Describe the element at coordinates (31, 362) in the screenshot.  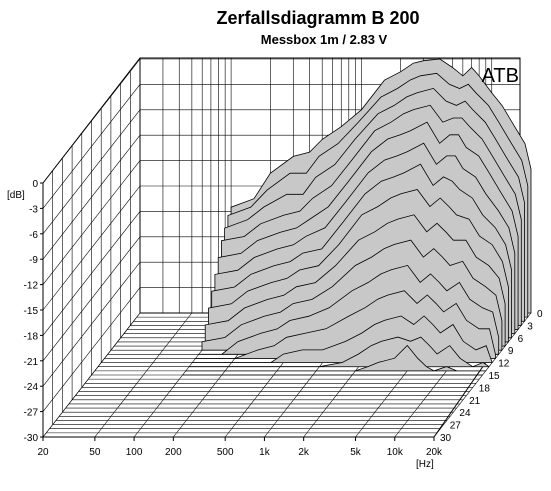
I see `y-tick-label: -21` at that location.